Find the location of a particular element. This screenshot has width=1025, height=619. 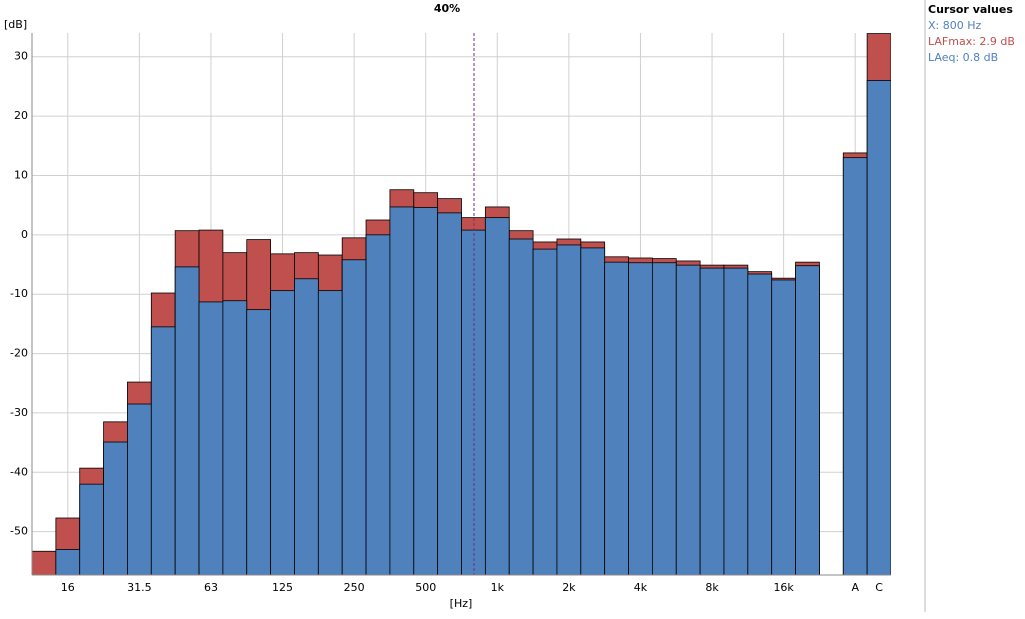

x-axis-label: [Hz] is located at coordinates (461, 603).